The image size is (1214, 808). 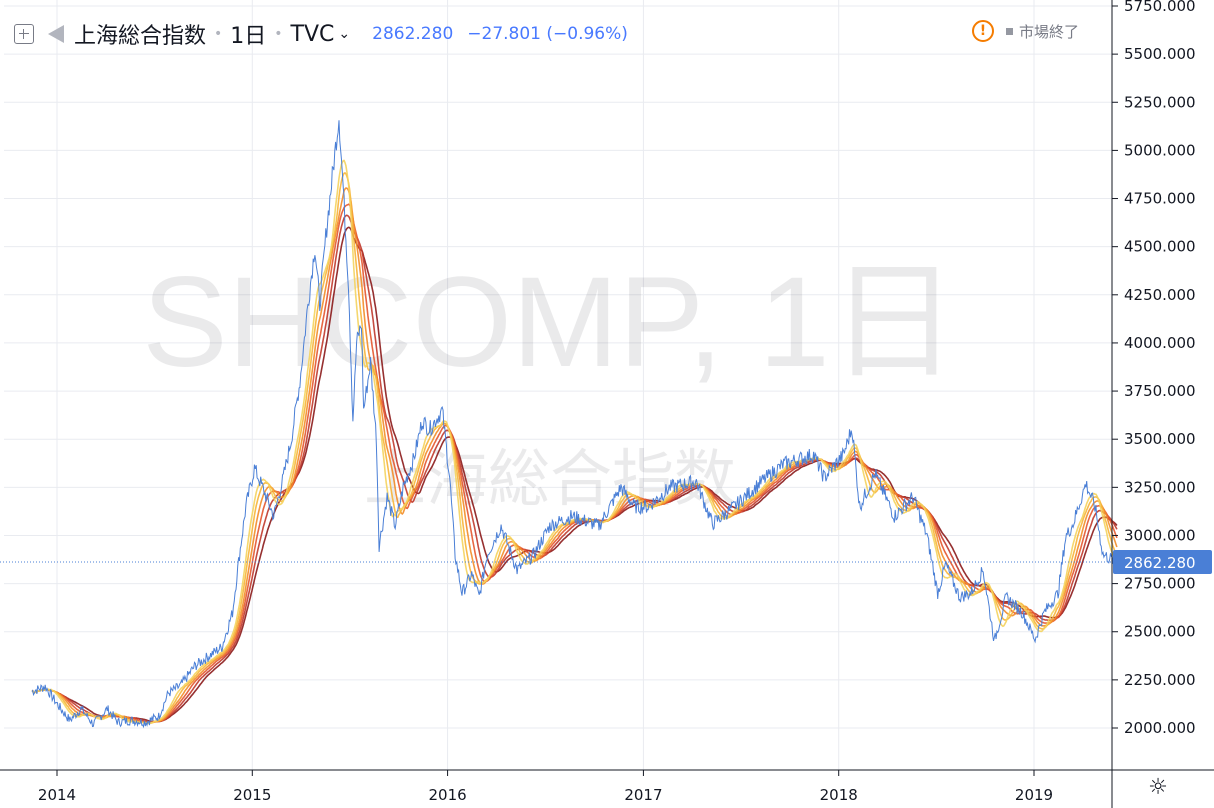 What do you see at coordinates (56, 34) in the screenshot?
I see `flag-icon` at bounding box center [56, 34].